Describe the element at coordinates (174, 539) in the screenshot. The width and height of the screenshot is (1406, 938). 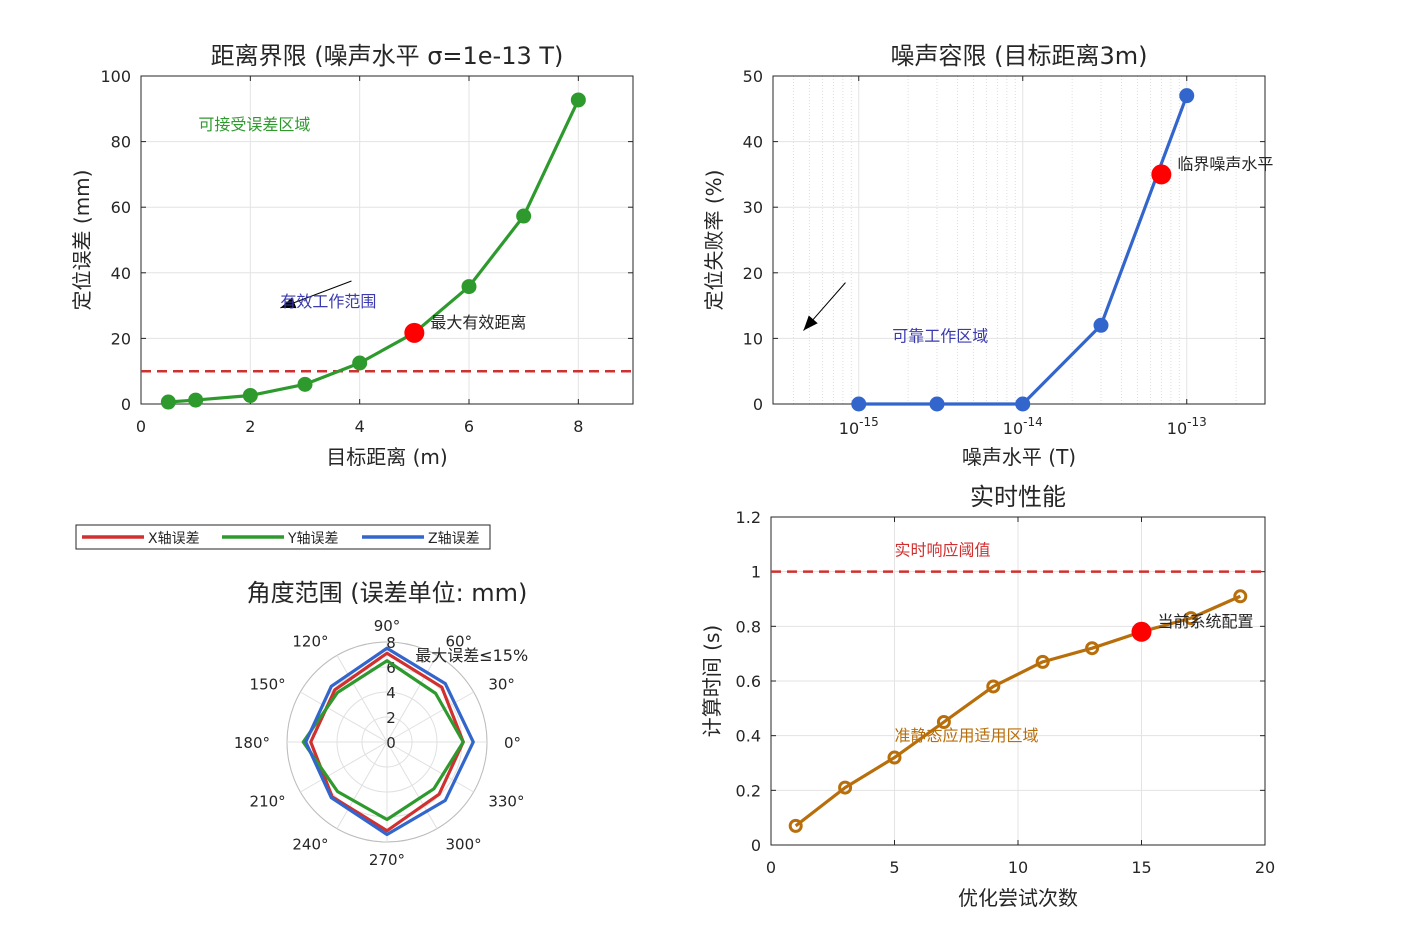
I see `legend-entry: X轴误差` at that location.